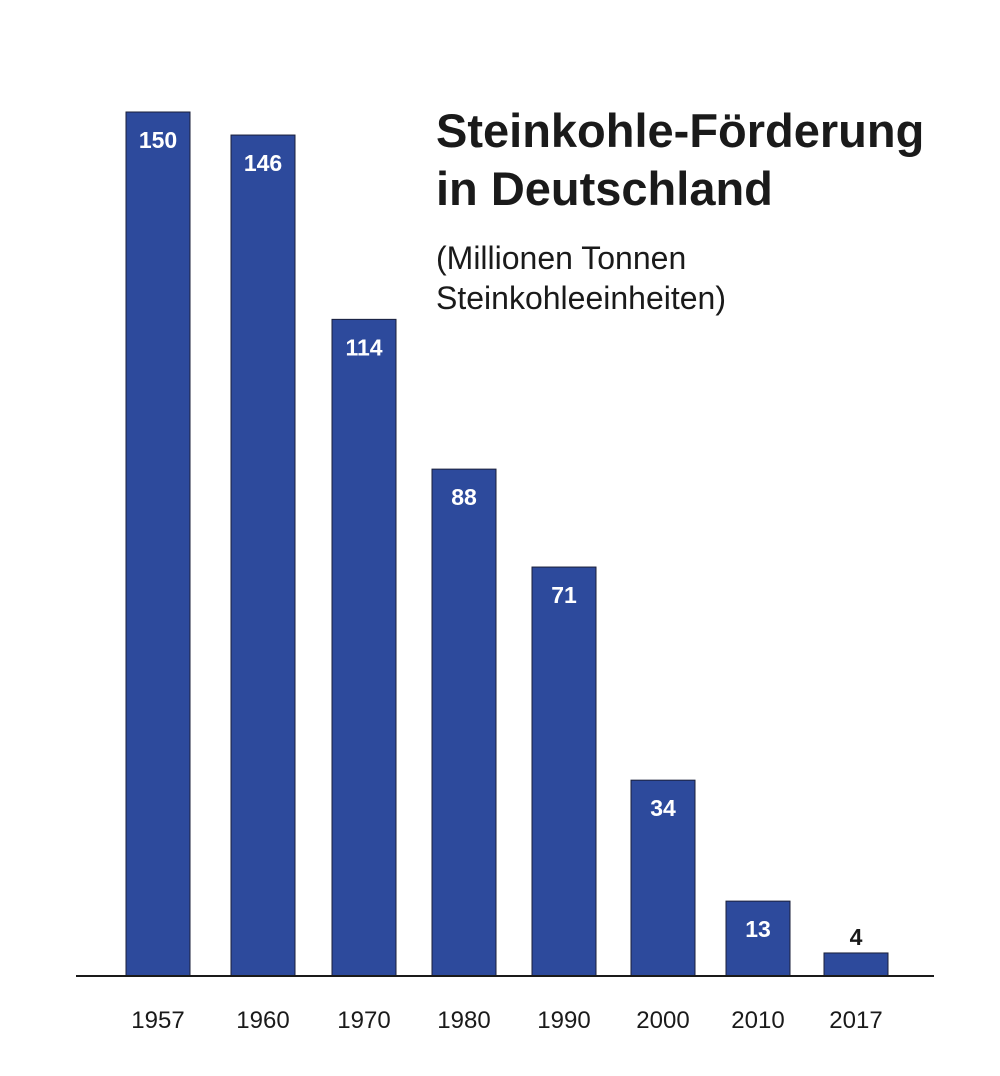 This screenshot has height=1076, width=1000. What do you see at coordinates (364, 647) in the screenshot?
I see `bar-1970` at bounding box center [364, 647].